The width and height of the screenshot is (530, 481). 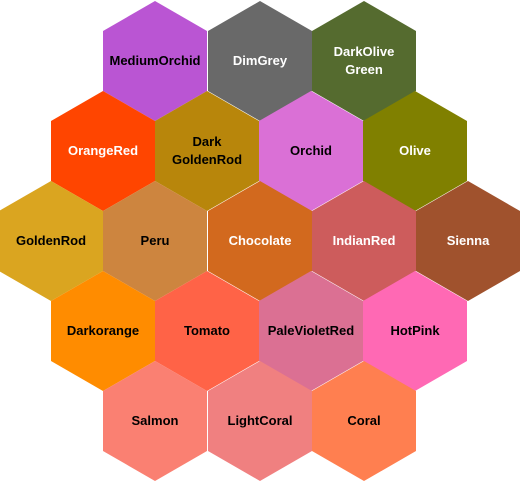 What do you see at coordinates (207, 150) in the screenshot?
I see `hex-label: Dark GoldenRod` at bounding box center [207, 150].